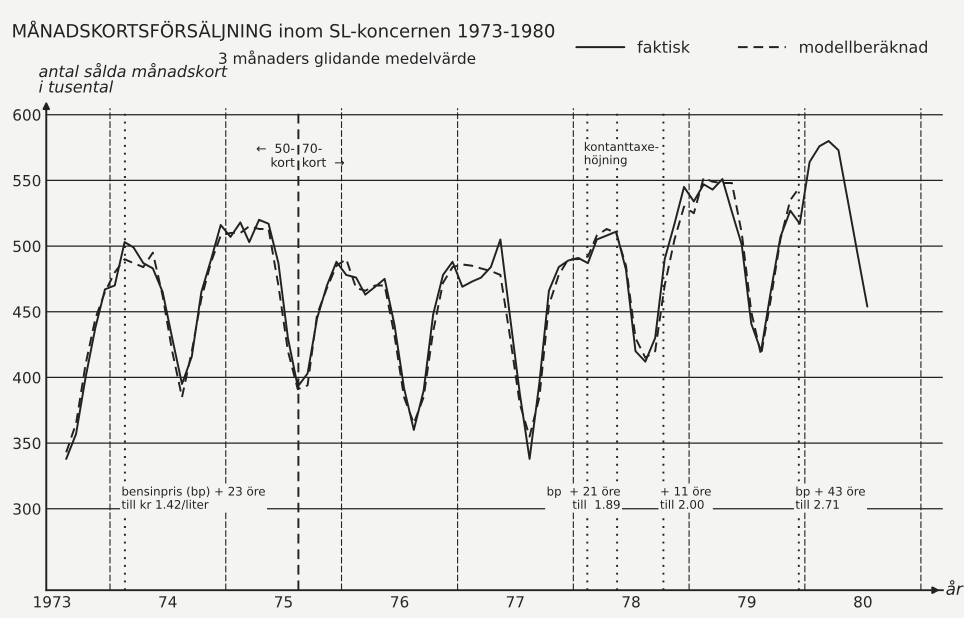 The height and width of the screenshot is (618, 964). What do you see at coordinates (26, 444) in the screenshot?
I see `y-tick-label: 350` at bounding box center [26, 444].